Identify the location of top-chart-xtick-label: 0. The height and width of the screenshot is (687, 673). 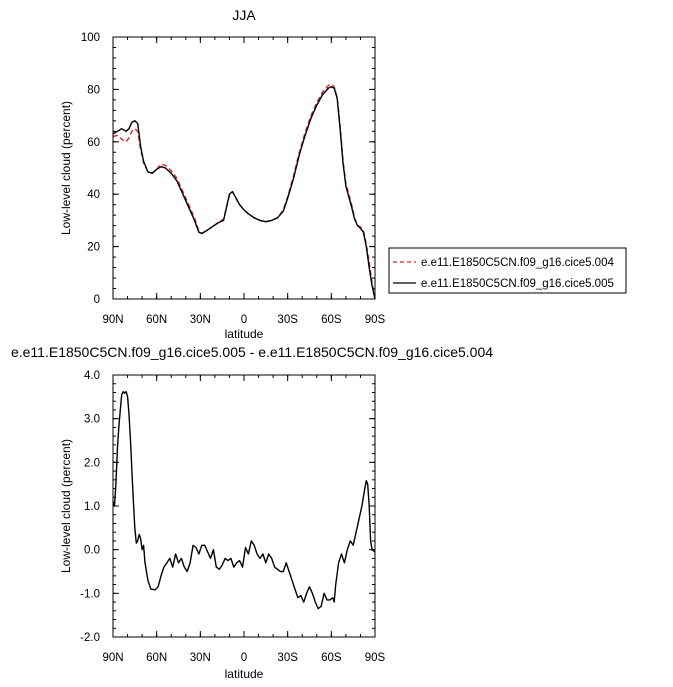
(244, 320).